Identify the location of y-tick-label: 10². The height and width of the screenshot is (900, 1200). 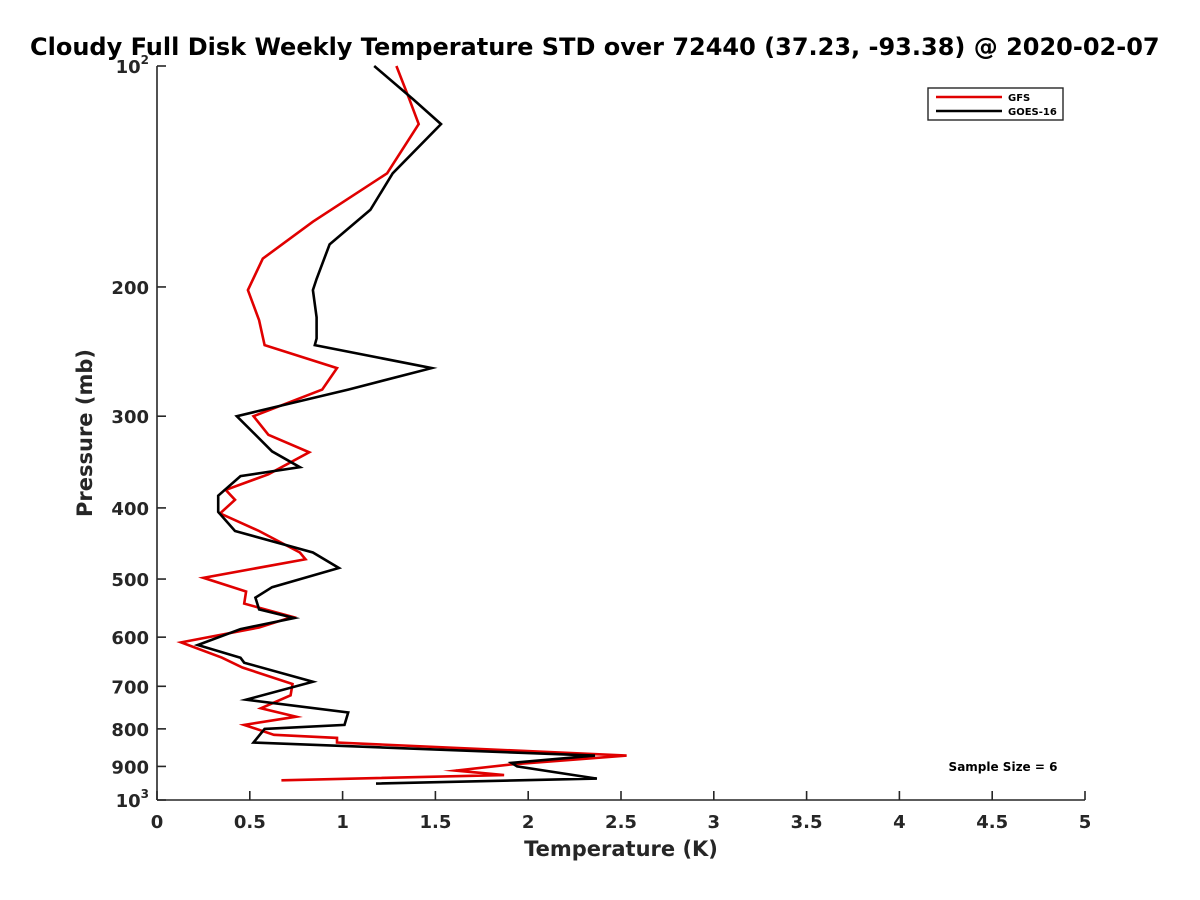
(132, 65).